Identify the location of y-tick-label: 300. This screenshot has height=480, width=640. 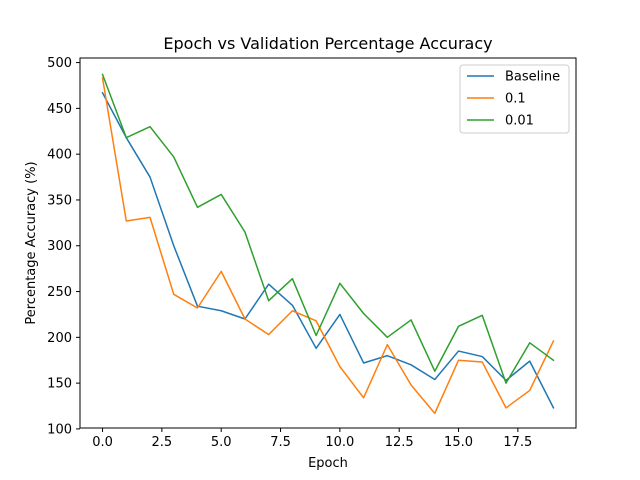
(59, 246).